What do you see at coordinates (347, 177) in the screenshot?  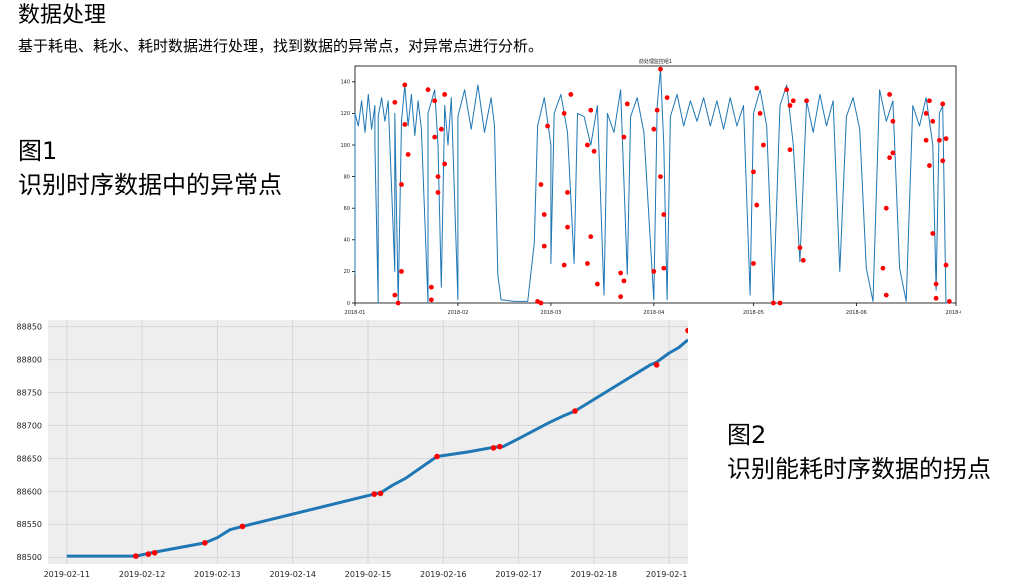 I see `y-tick-label: 80` at bounding box center [347, 177].